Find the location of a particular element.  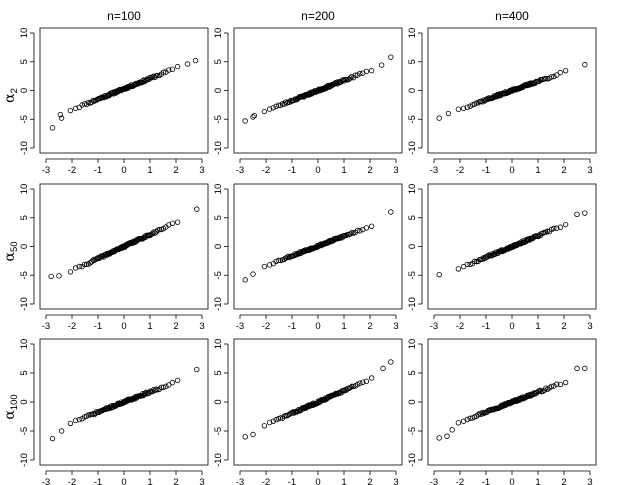

column-title: n=100 is located at coordinates (124, 16).